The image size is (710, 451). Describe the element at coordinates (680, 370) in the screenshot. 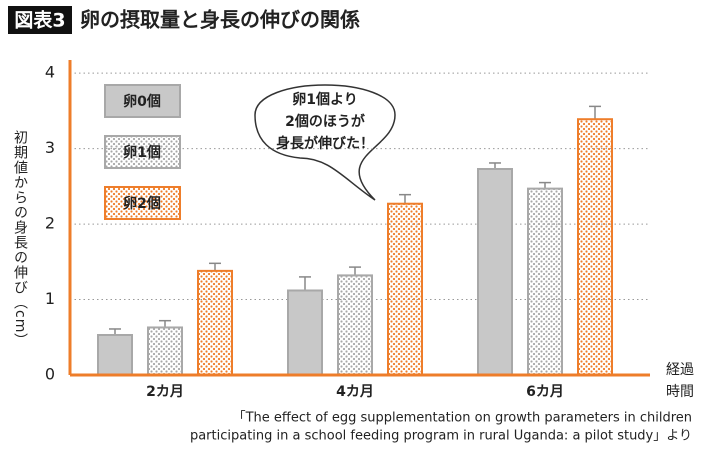

I see `x-axis-label: 経過` at that location.